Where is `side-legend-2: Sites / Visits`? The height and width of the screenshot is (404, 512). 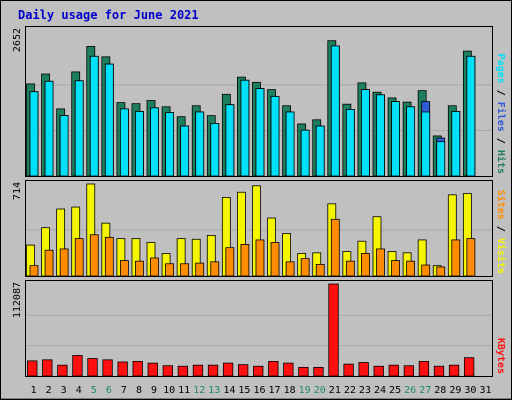 side-legend-2: Sites / Visits is located at coordinates (501, 232).